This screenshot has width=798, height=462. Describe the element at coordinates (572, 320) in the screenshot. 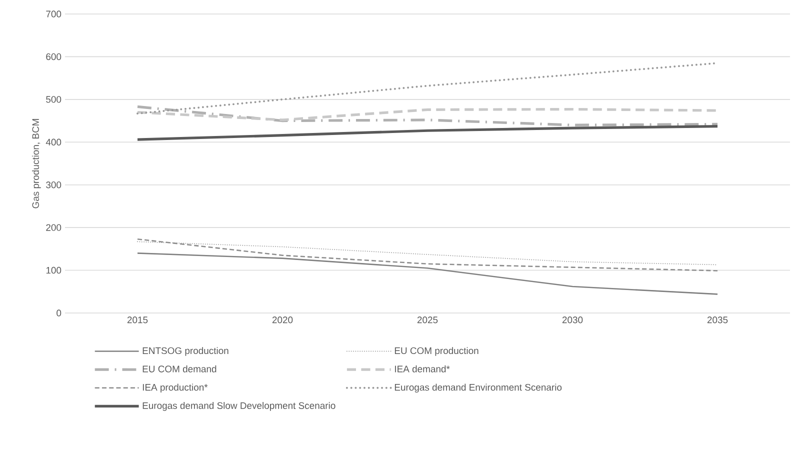

I see `x-tick-label: 2030` at that location.